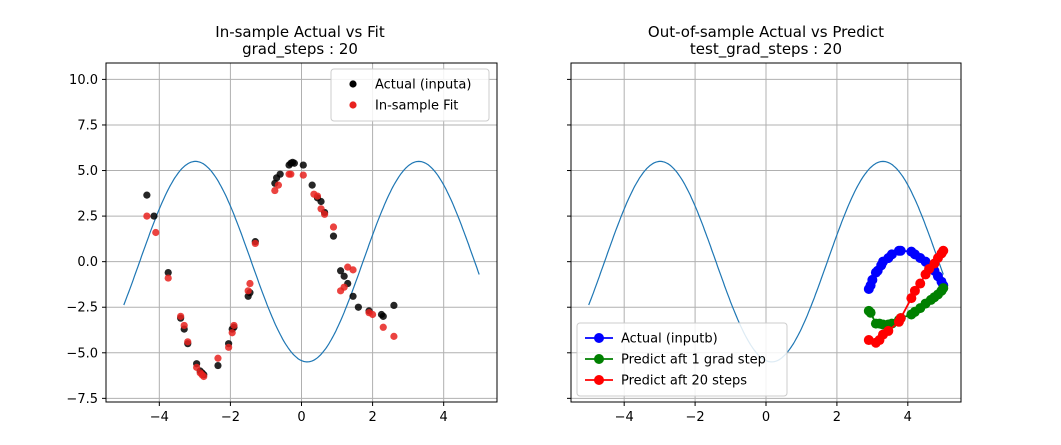 Image resolution: width=1061 pixels, height=445 pixels. Describe the element at coordinates (684, 381) in the screenshot. I see `legend-label: Predict aft 20 steps` at that location.